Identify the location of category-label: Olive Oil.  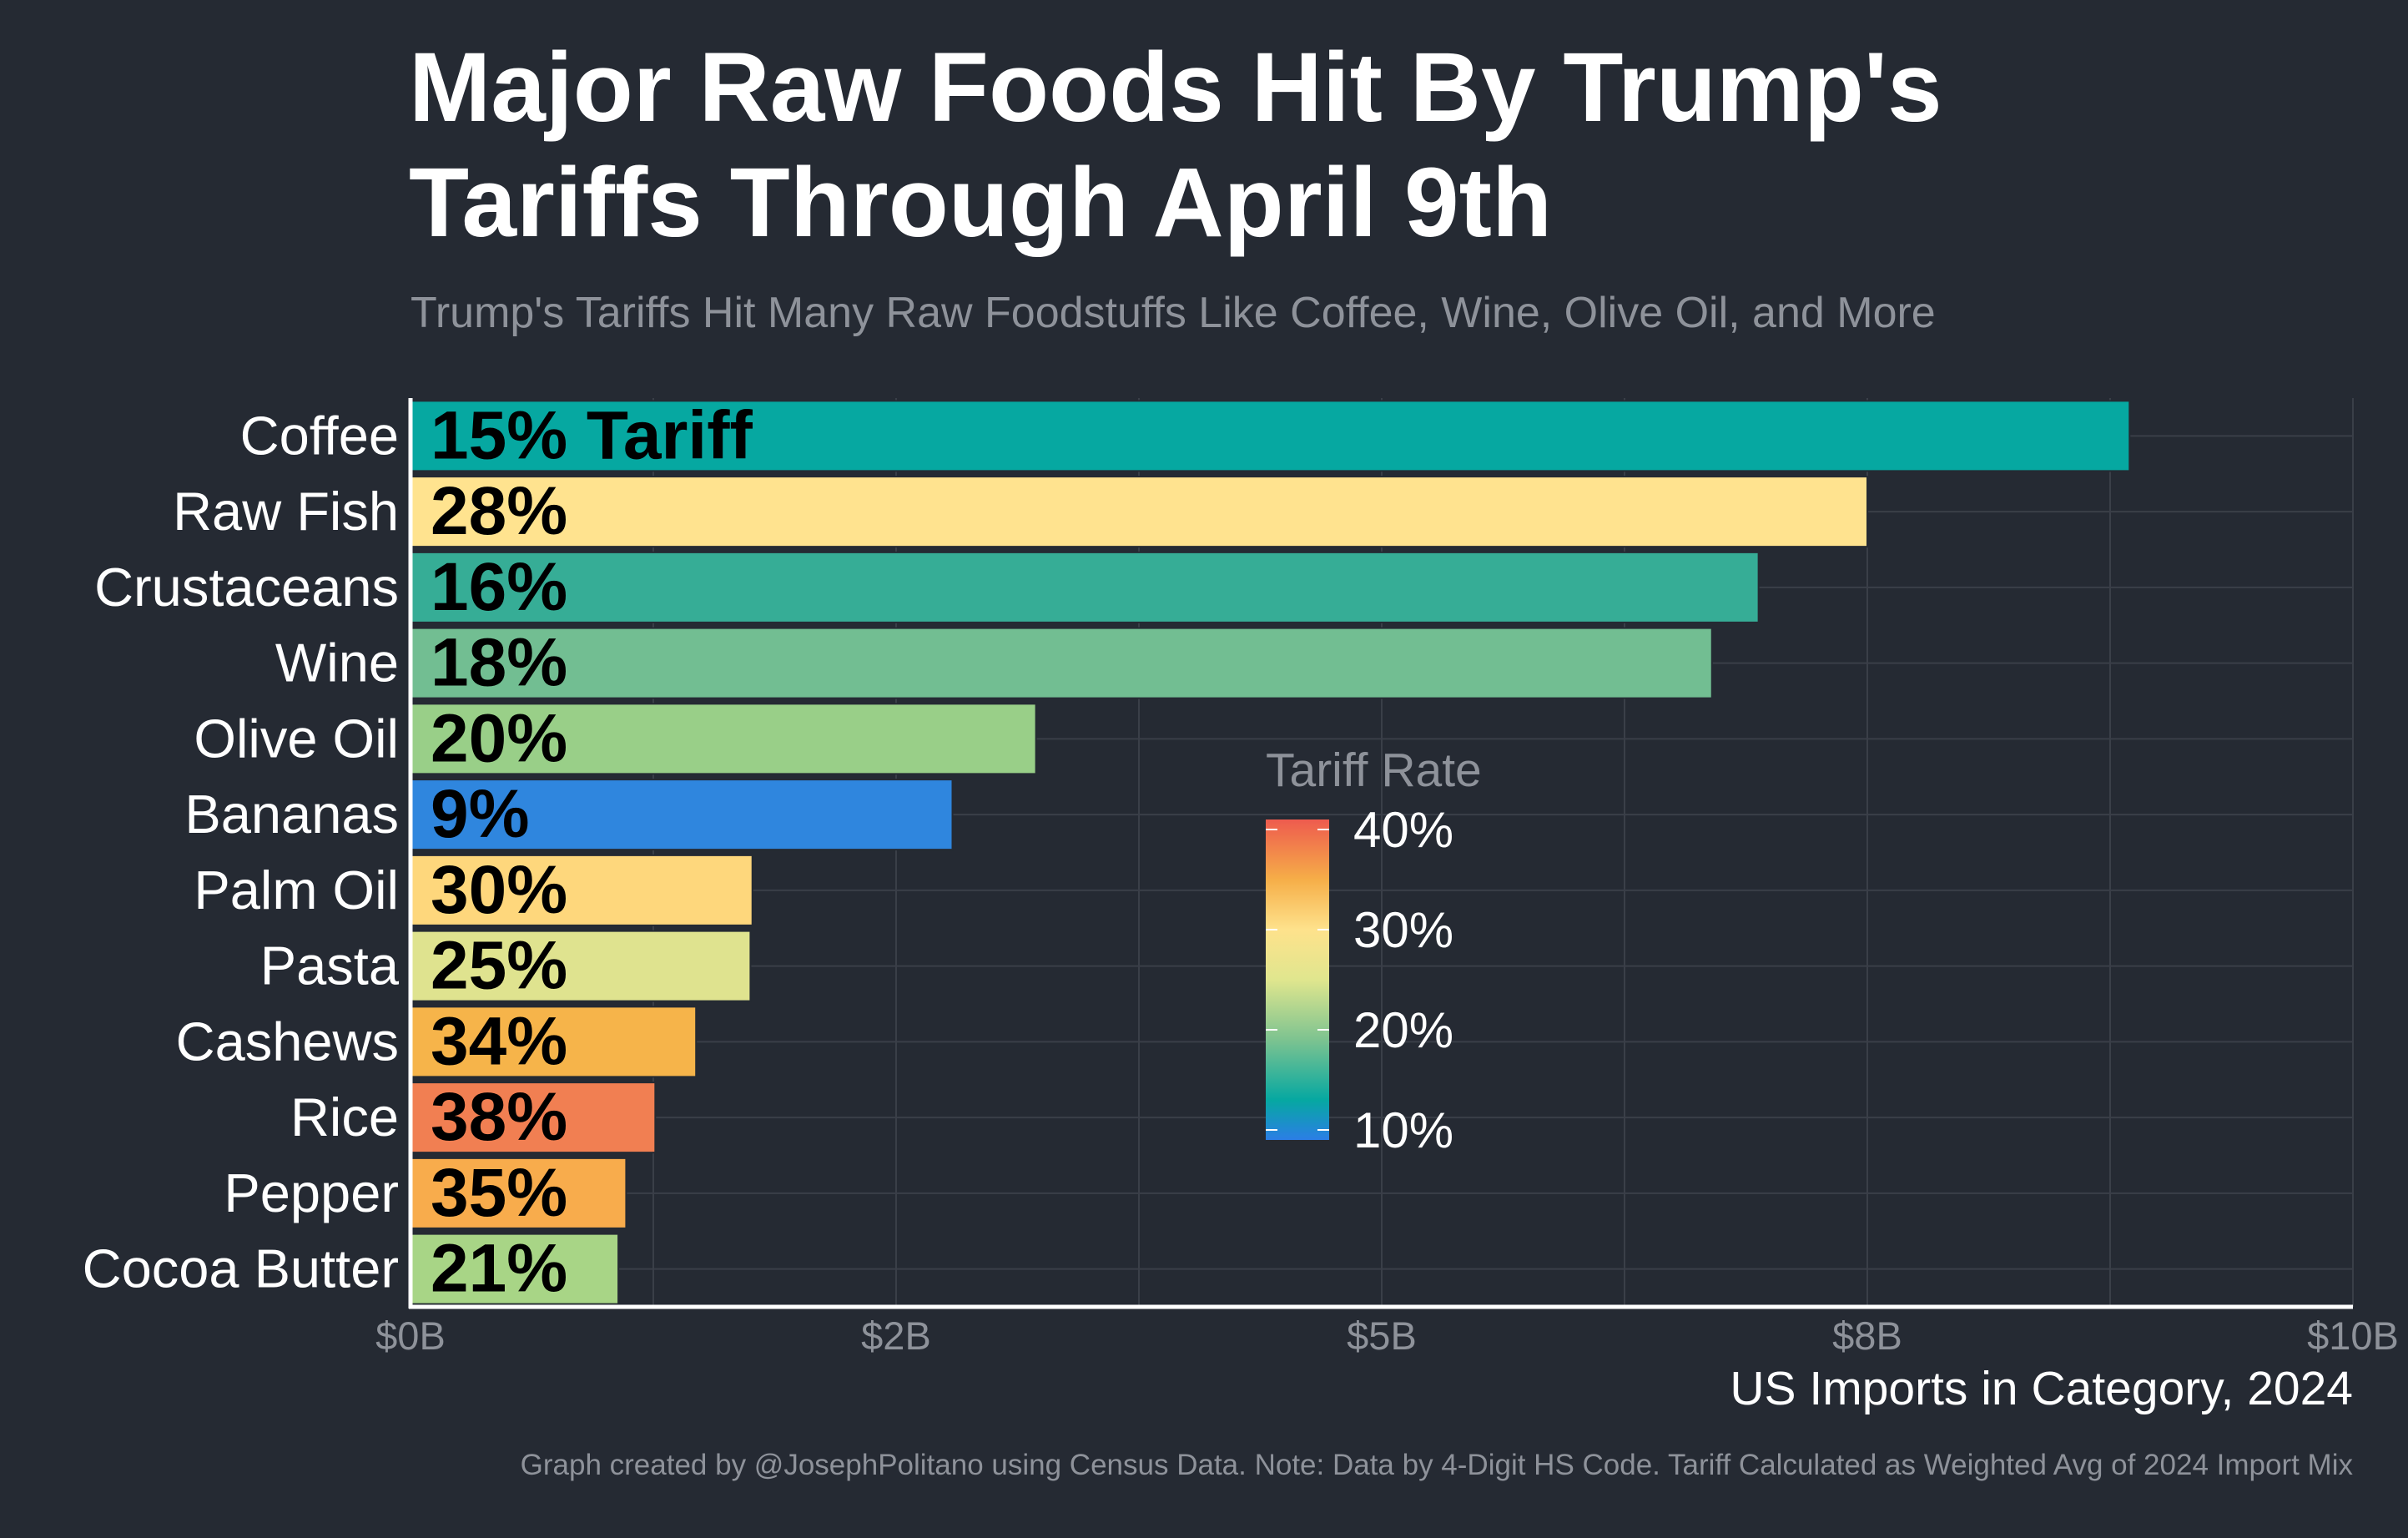
(296, 738).